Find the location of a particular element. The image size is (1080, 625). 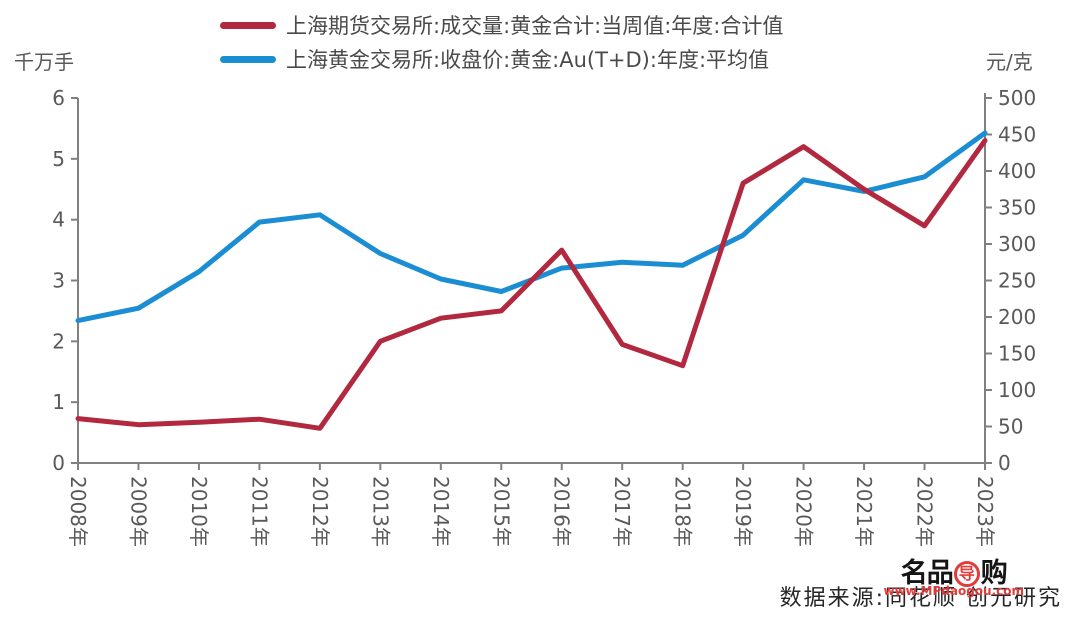

right-axis-tick-label: 350 is located at coordinates (1017, 208).